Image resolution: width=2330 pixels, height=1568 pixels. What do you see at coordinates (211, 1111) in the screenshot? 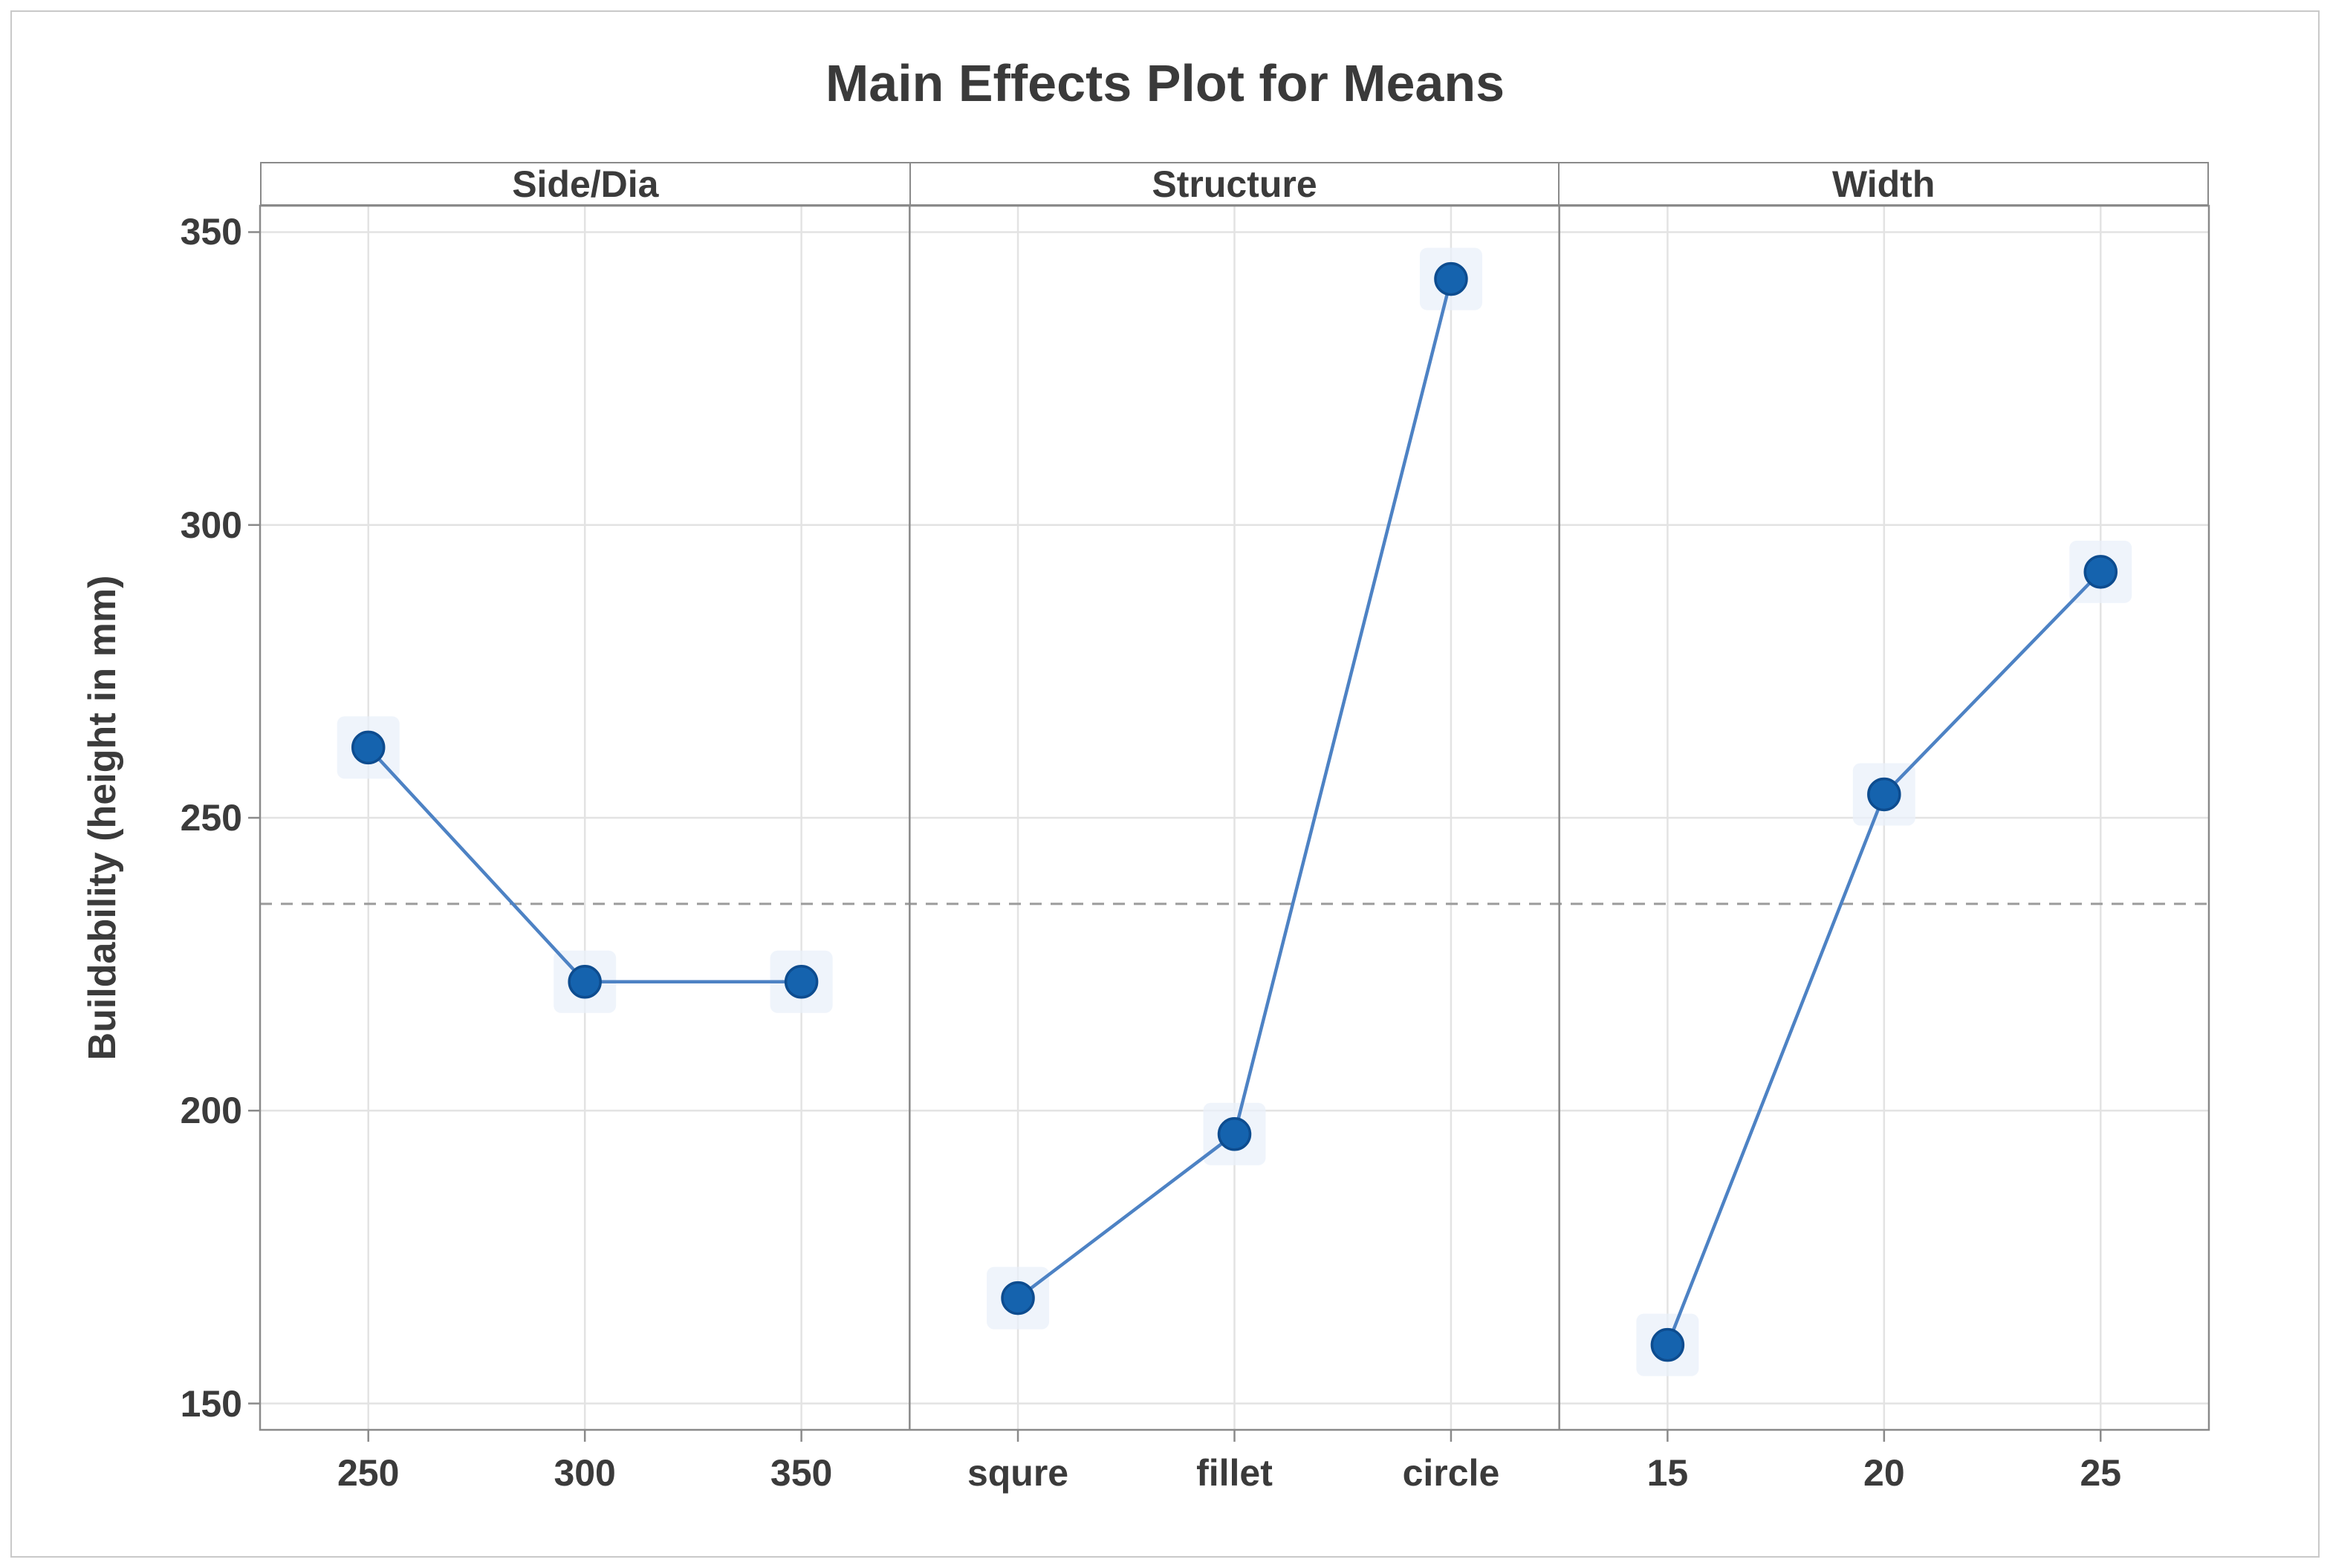
I see `y-tick-label: 200` at bounding box center [211, 1111].